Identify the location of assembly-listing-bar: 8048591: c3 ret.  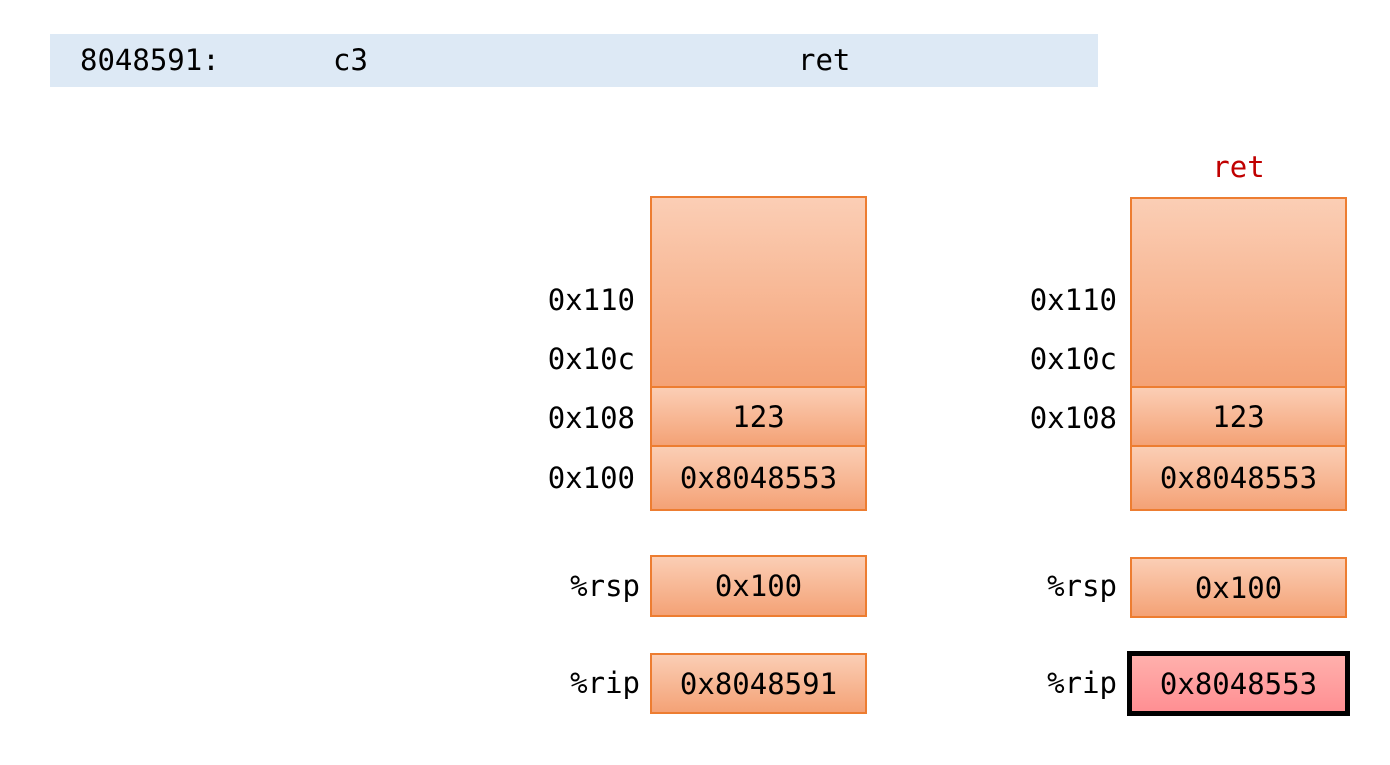
(574, 60).